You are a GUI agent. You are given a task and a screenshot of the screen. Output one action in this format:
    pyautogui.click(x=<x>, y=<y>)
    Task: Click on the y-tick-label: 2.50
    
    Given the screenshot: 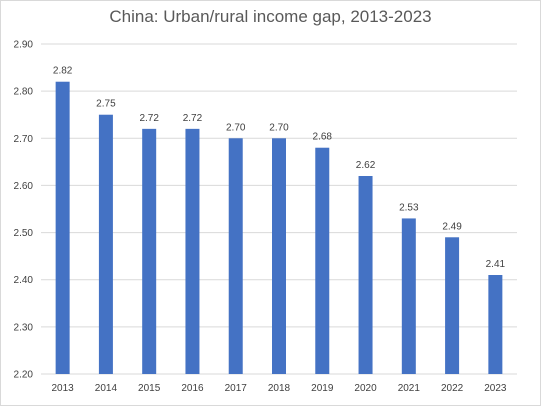 What is the action you would take?
    pyautogui.click(x=24, y=233)
    